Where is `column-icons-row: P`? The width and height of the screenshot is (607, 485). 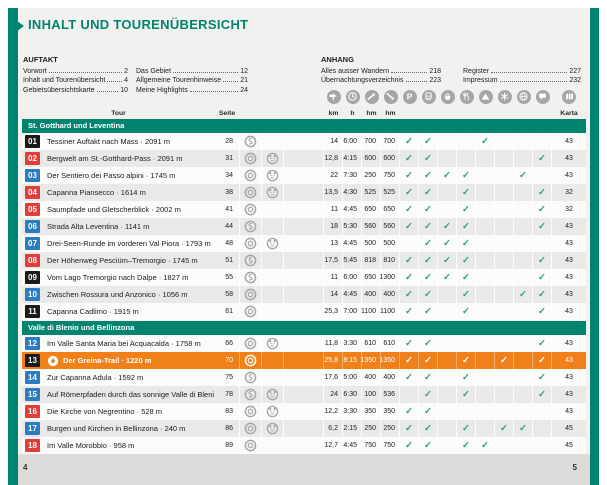
column-icons-row: P is located at coordinates (304, 96).